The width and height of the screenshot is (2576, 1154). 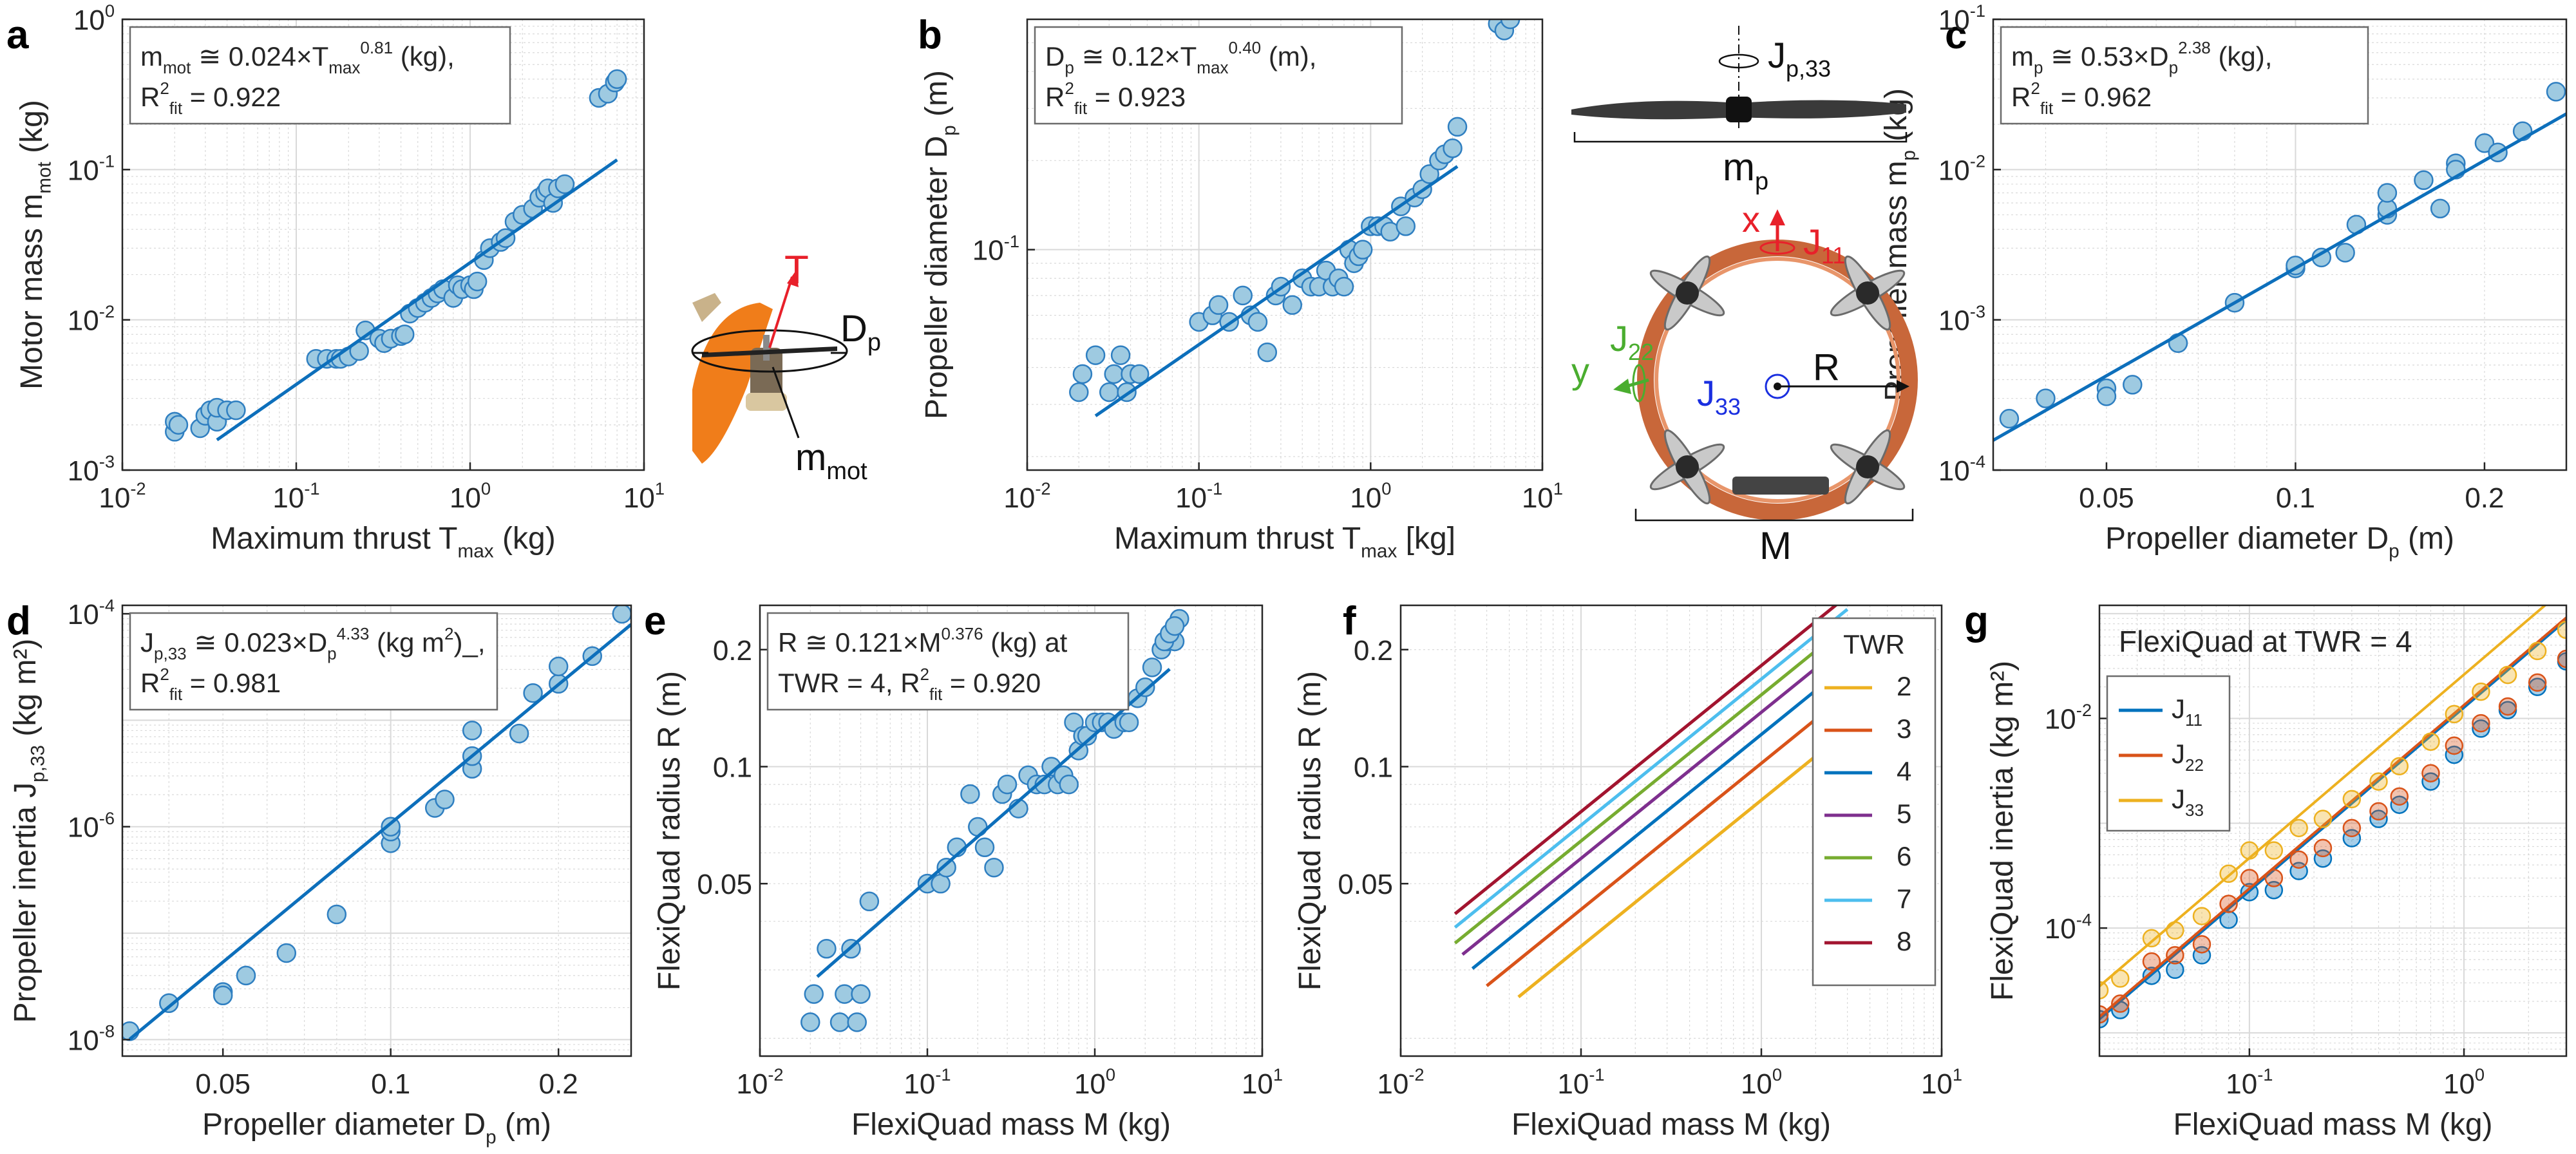 I want to click on x-tick-label: 0.2, so click(x=558, y=1084).